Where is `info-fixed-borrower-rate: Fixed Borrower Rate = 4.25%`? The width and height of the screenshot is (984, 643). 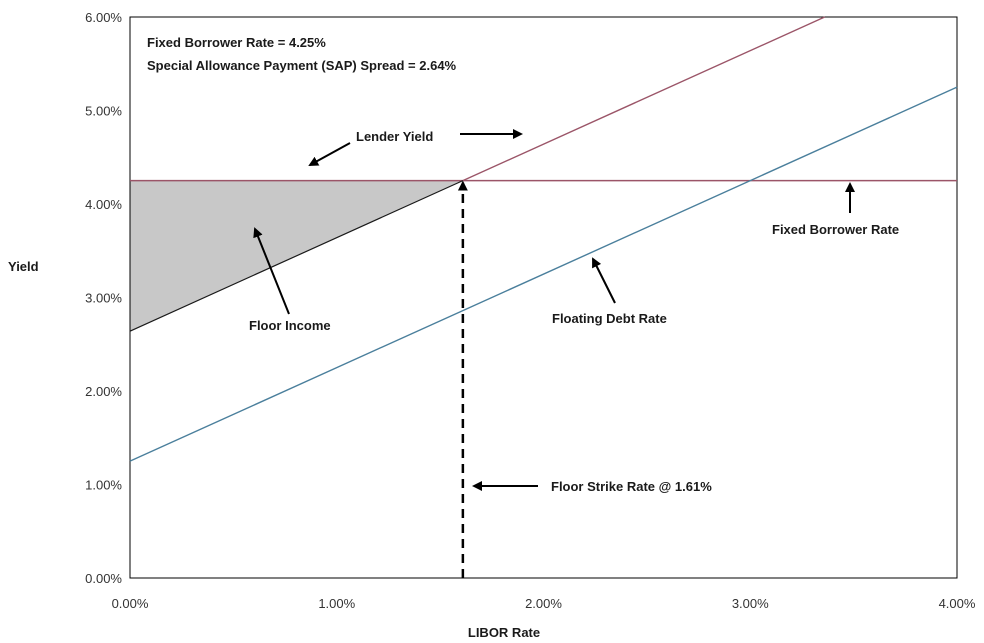
info-fixed-borrower-rate: Fixed Borrower Rate = 4.25% is located at coordinates (236, 42).